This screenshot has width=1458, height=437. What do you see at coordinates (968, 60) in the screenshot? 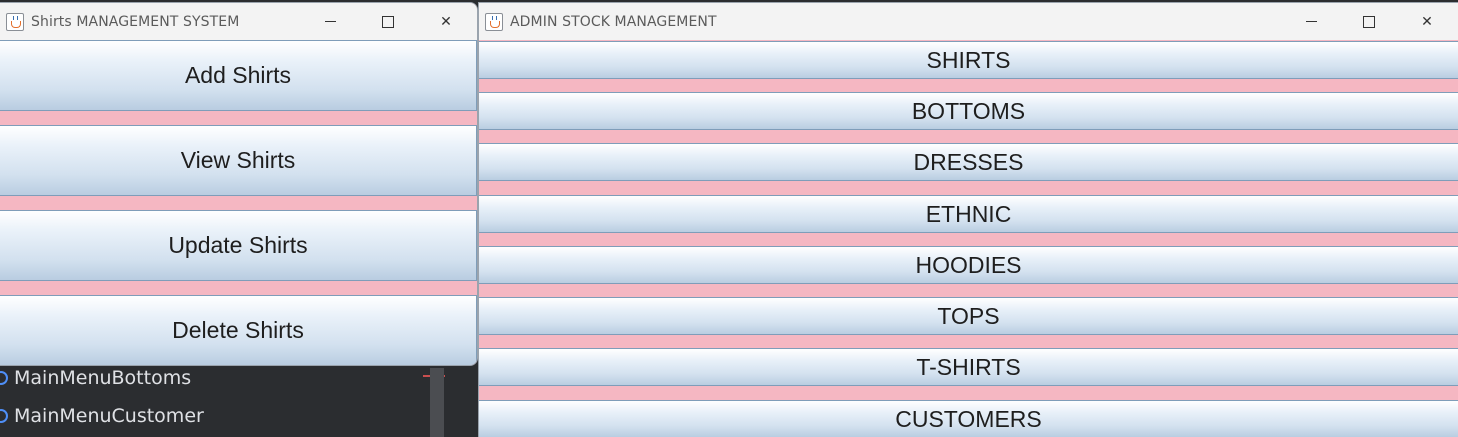
I see `shirts-button: SHIRTS` at bounding box center [968, 60].